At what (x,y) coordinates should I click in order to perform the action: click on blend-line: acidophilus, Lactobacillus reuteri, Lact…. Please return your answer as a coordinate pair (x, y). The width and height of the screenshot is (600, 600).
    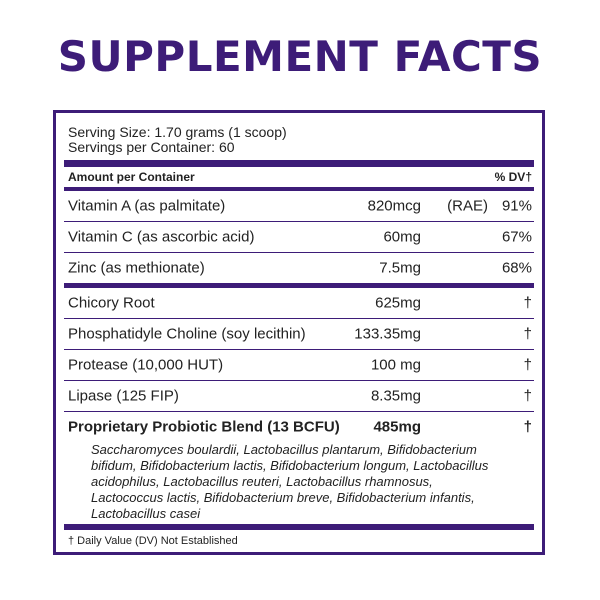
    Looking at the image, I should click on (262, 481).